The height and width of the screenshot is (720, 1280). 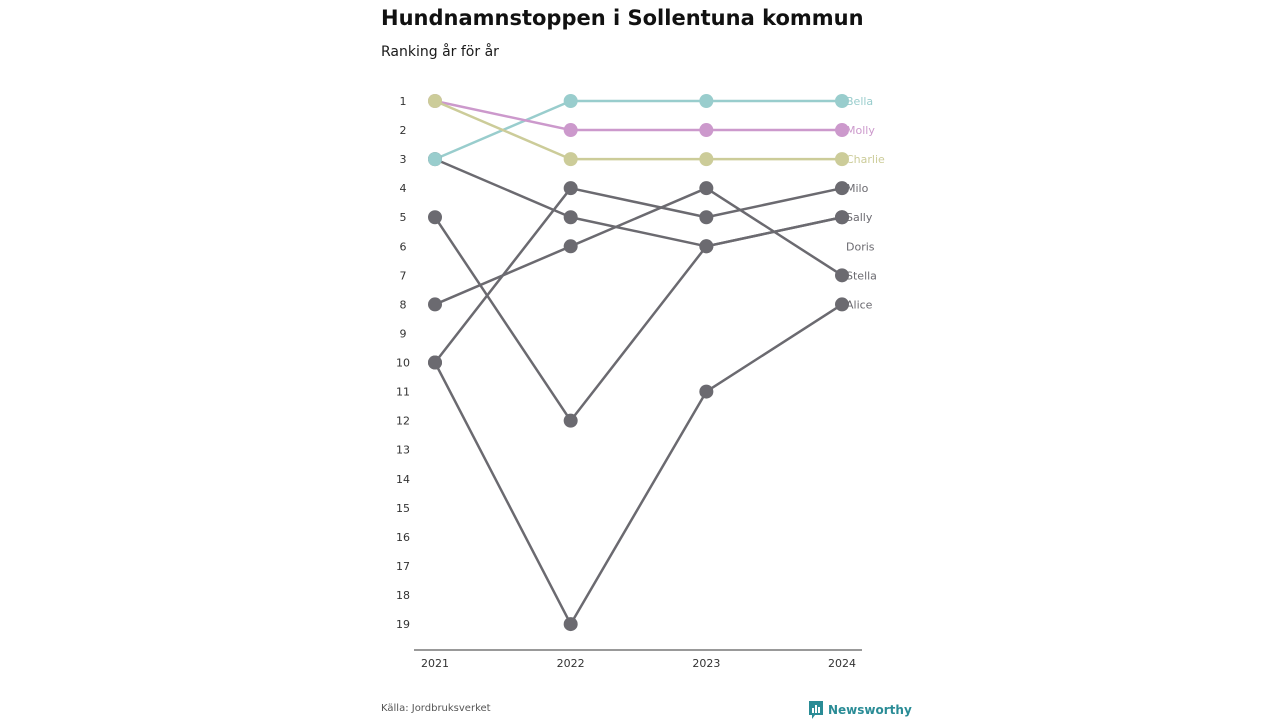 I want to click on y-tick-label: 16, so click(x=403, y=537).